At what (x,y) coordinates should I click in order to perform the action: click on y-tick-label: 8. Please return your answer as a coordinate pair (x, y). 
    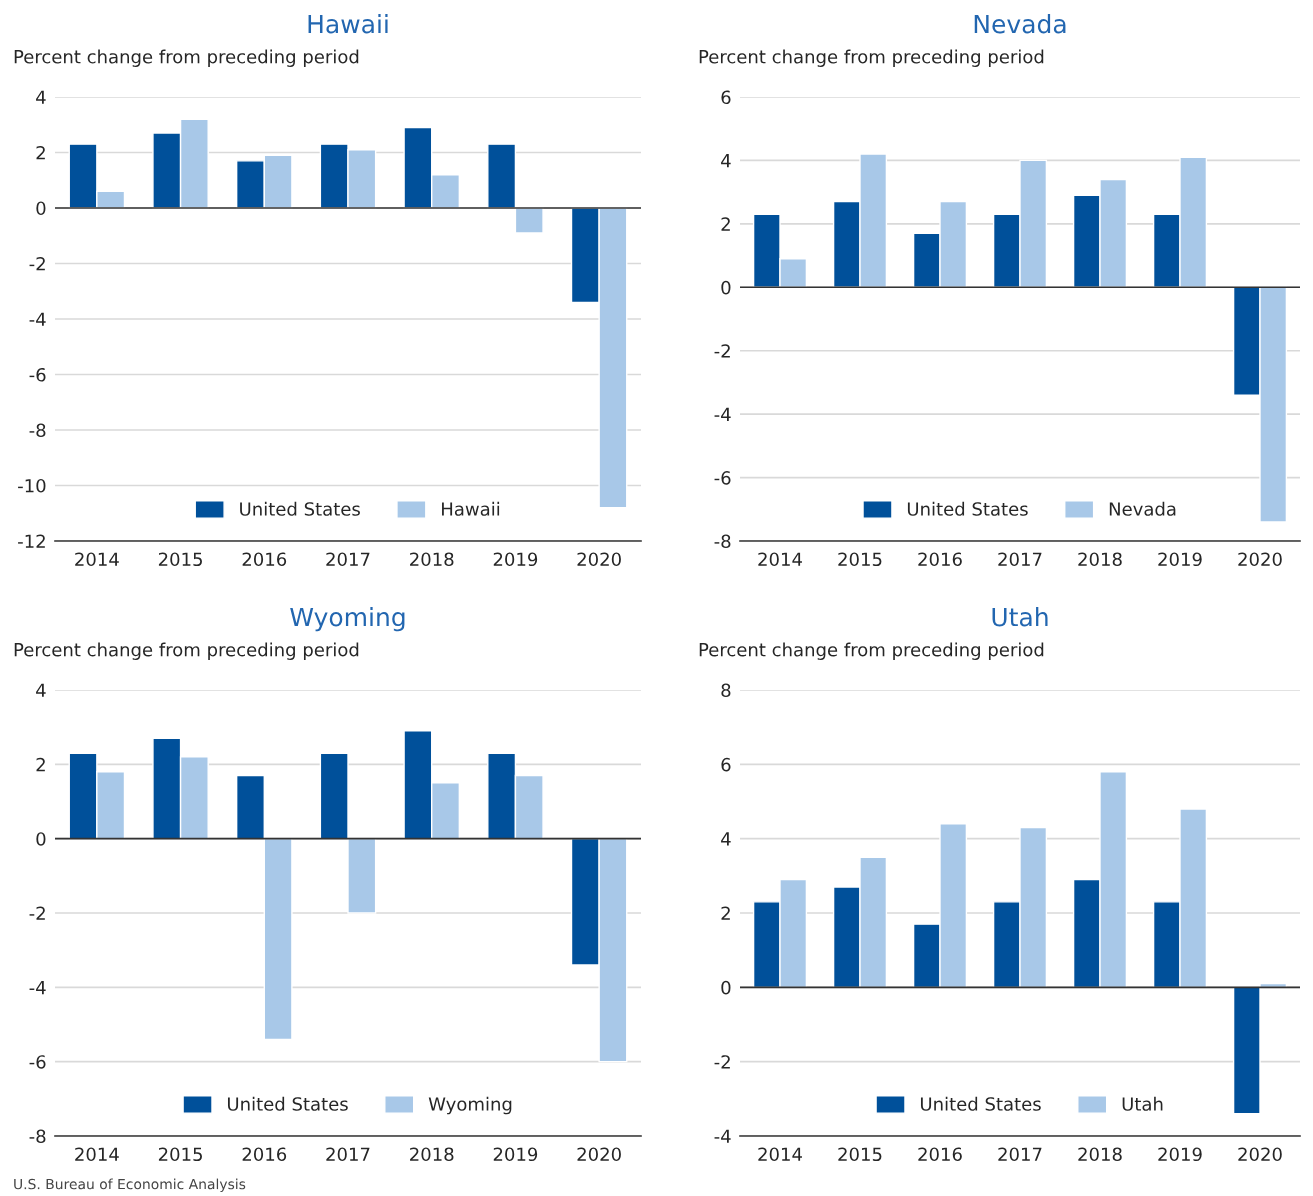
    Looking at the image, I should click on (726, 690).